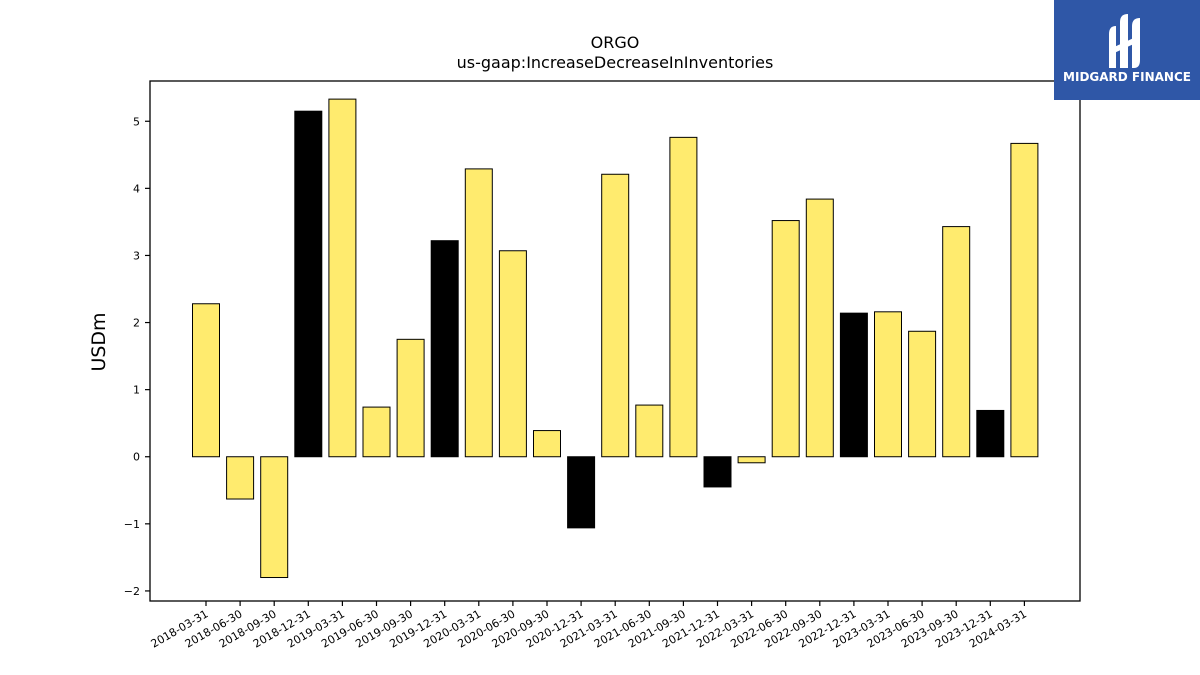  I want to click on y-tick-label: 5, so click(136, 121).